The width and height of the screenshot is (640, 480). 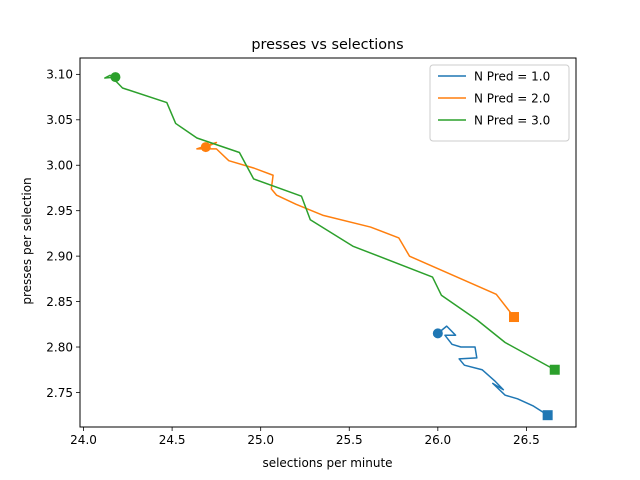 I want to click on legend-label: N Pred = 3.0, so click(x=512, y=120).